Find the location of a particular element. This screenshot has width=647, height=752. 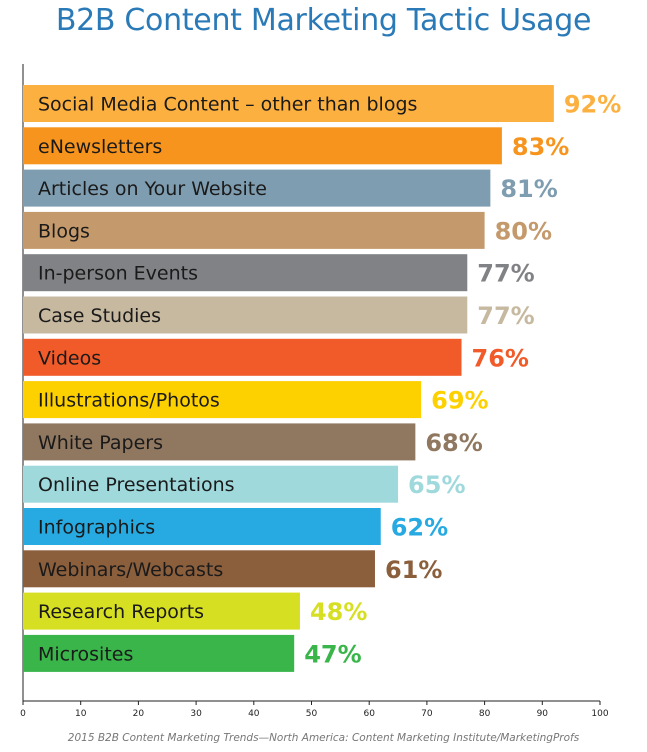

bar-value-label: 62% is located at coordinates (419, 528).